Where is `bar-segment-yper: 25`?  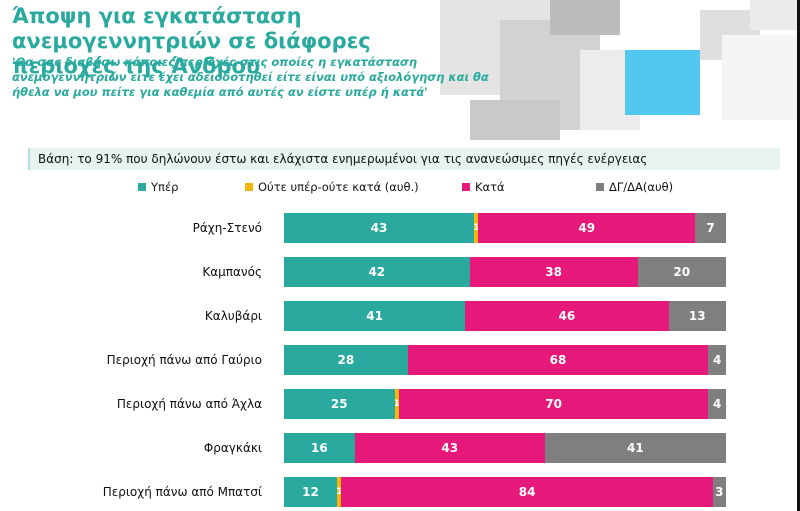
bar-segment-yper: 25 is located at coordinates (339, 404).